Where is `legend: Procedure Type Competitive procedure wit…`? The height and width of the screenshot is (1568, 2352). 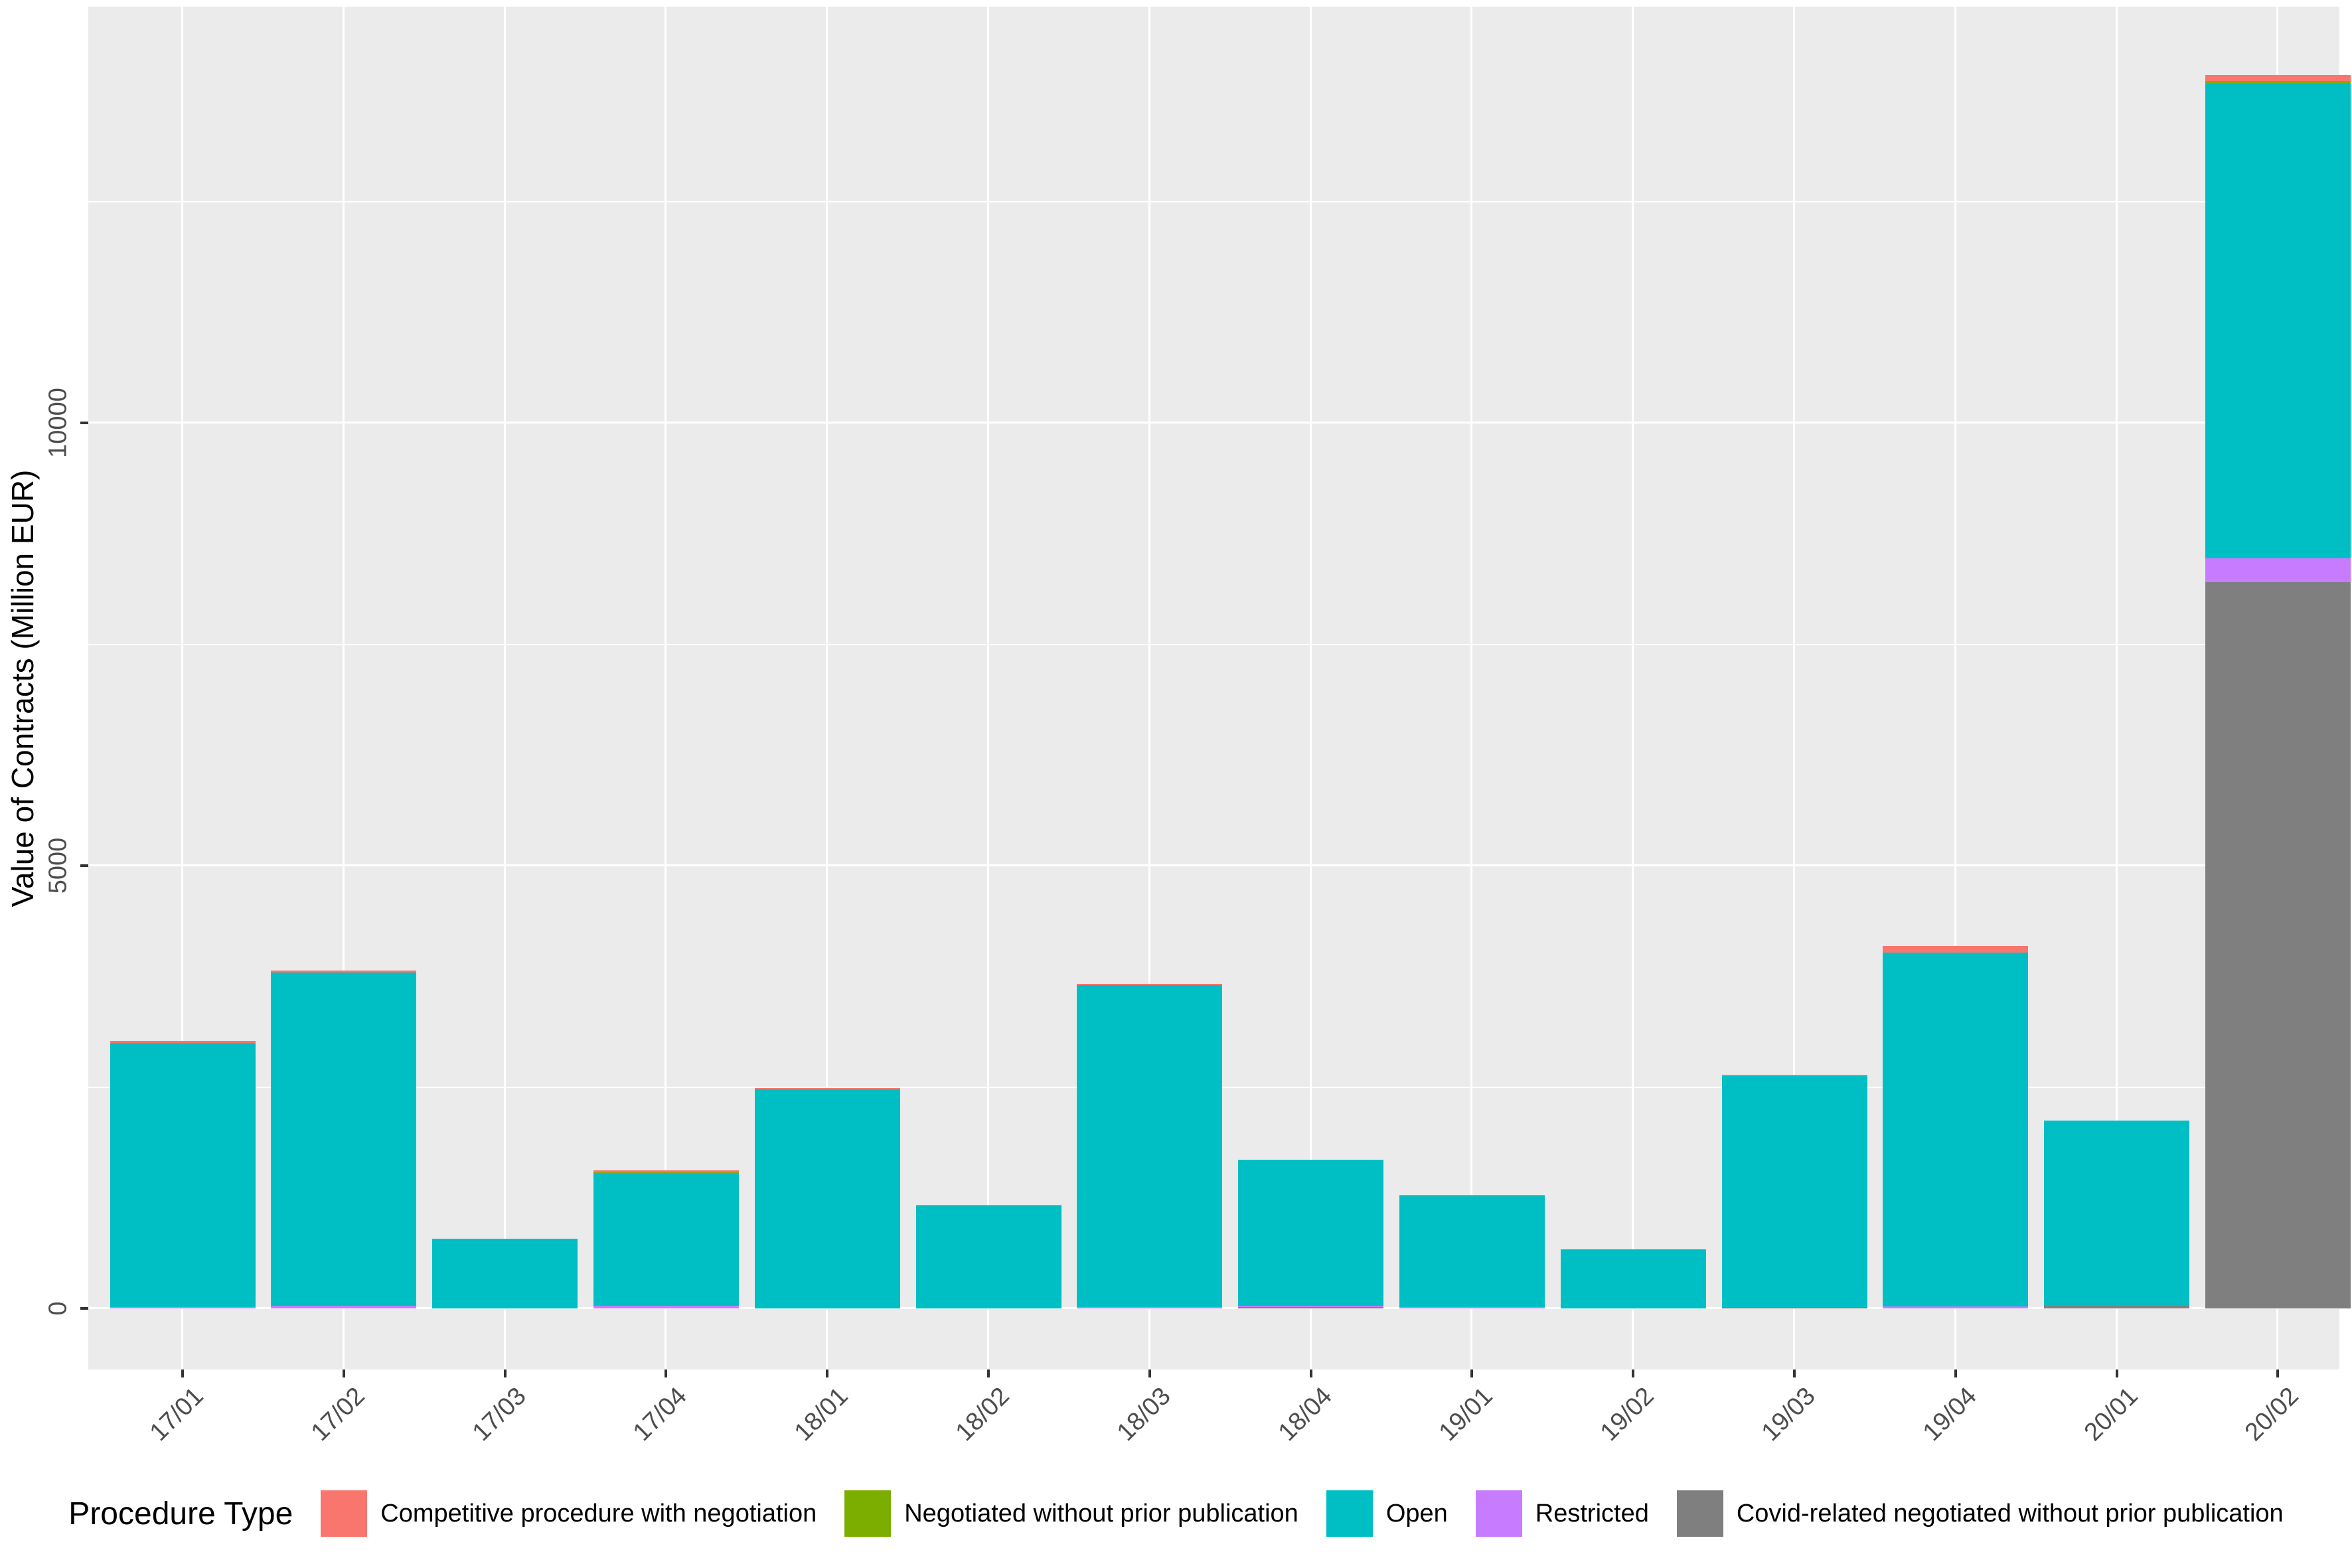 legend: Procedure Type Competitive procedure wit… is located at coordinates (1176, 1514).